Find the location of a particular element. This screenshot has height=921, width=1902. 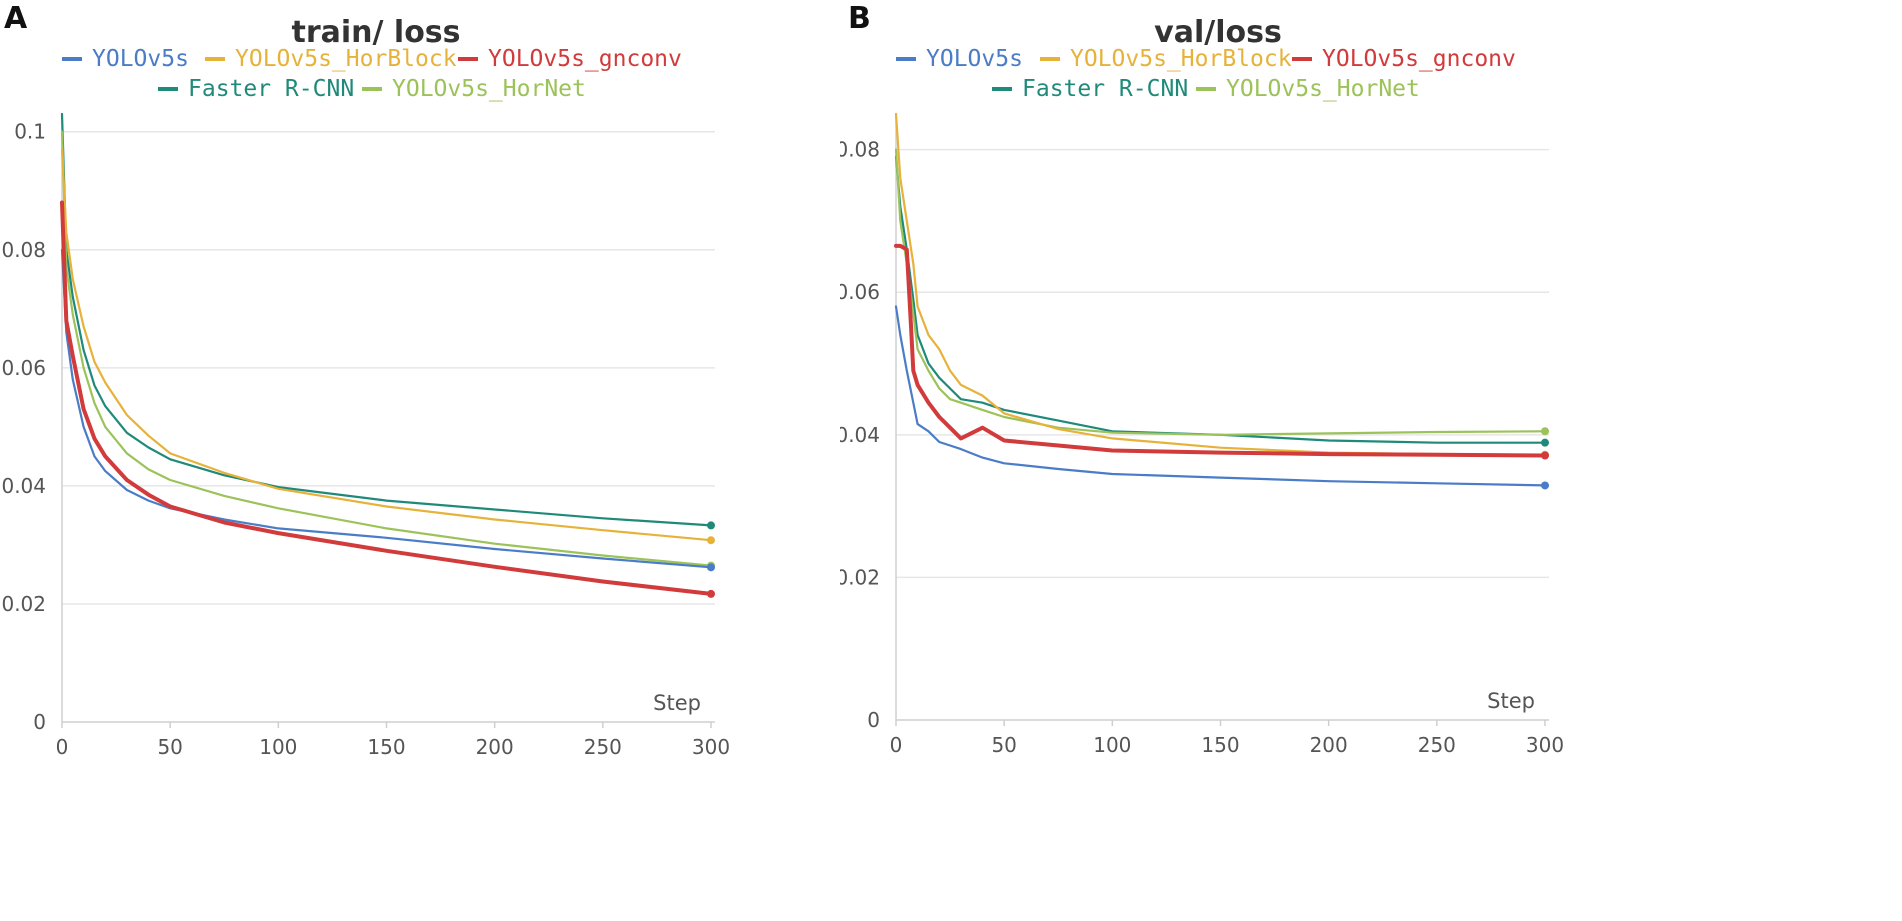

series-line-faster-r-cnn is located at coordinates (1220, 299).